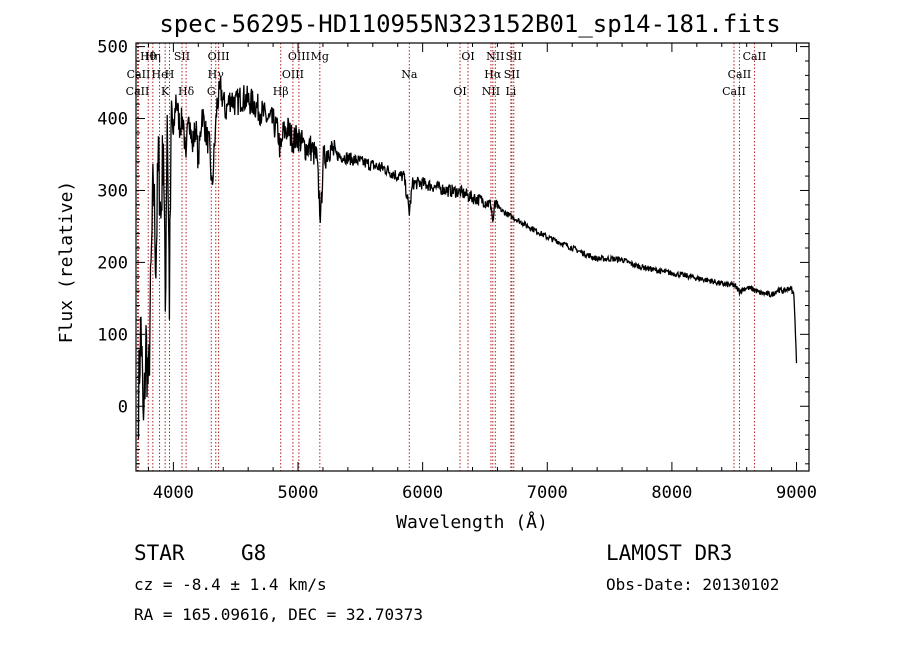 The height and width of the screenshot is (649, 900). What do you see at coordinates (692, 584) in the screenshot?
I see `observation-date: Obs-Date: 20130102` at bounding box center [692, 584].